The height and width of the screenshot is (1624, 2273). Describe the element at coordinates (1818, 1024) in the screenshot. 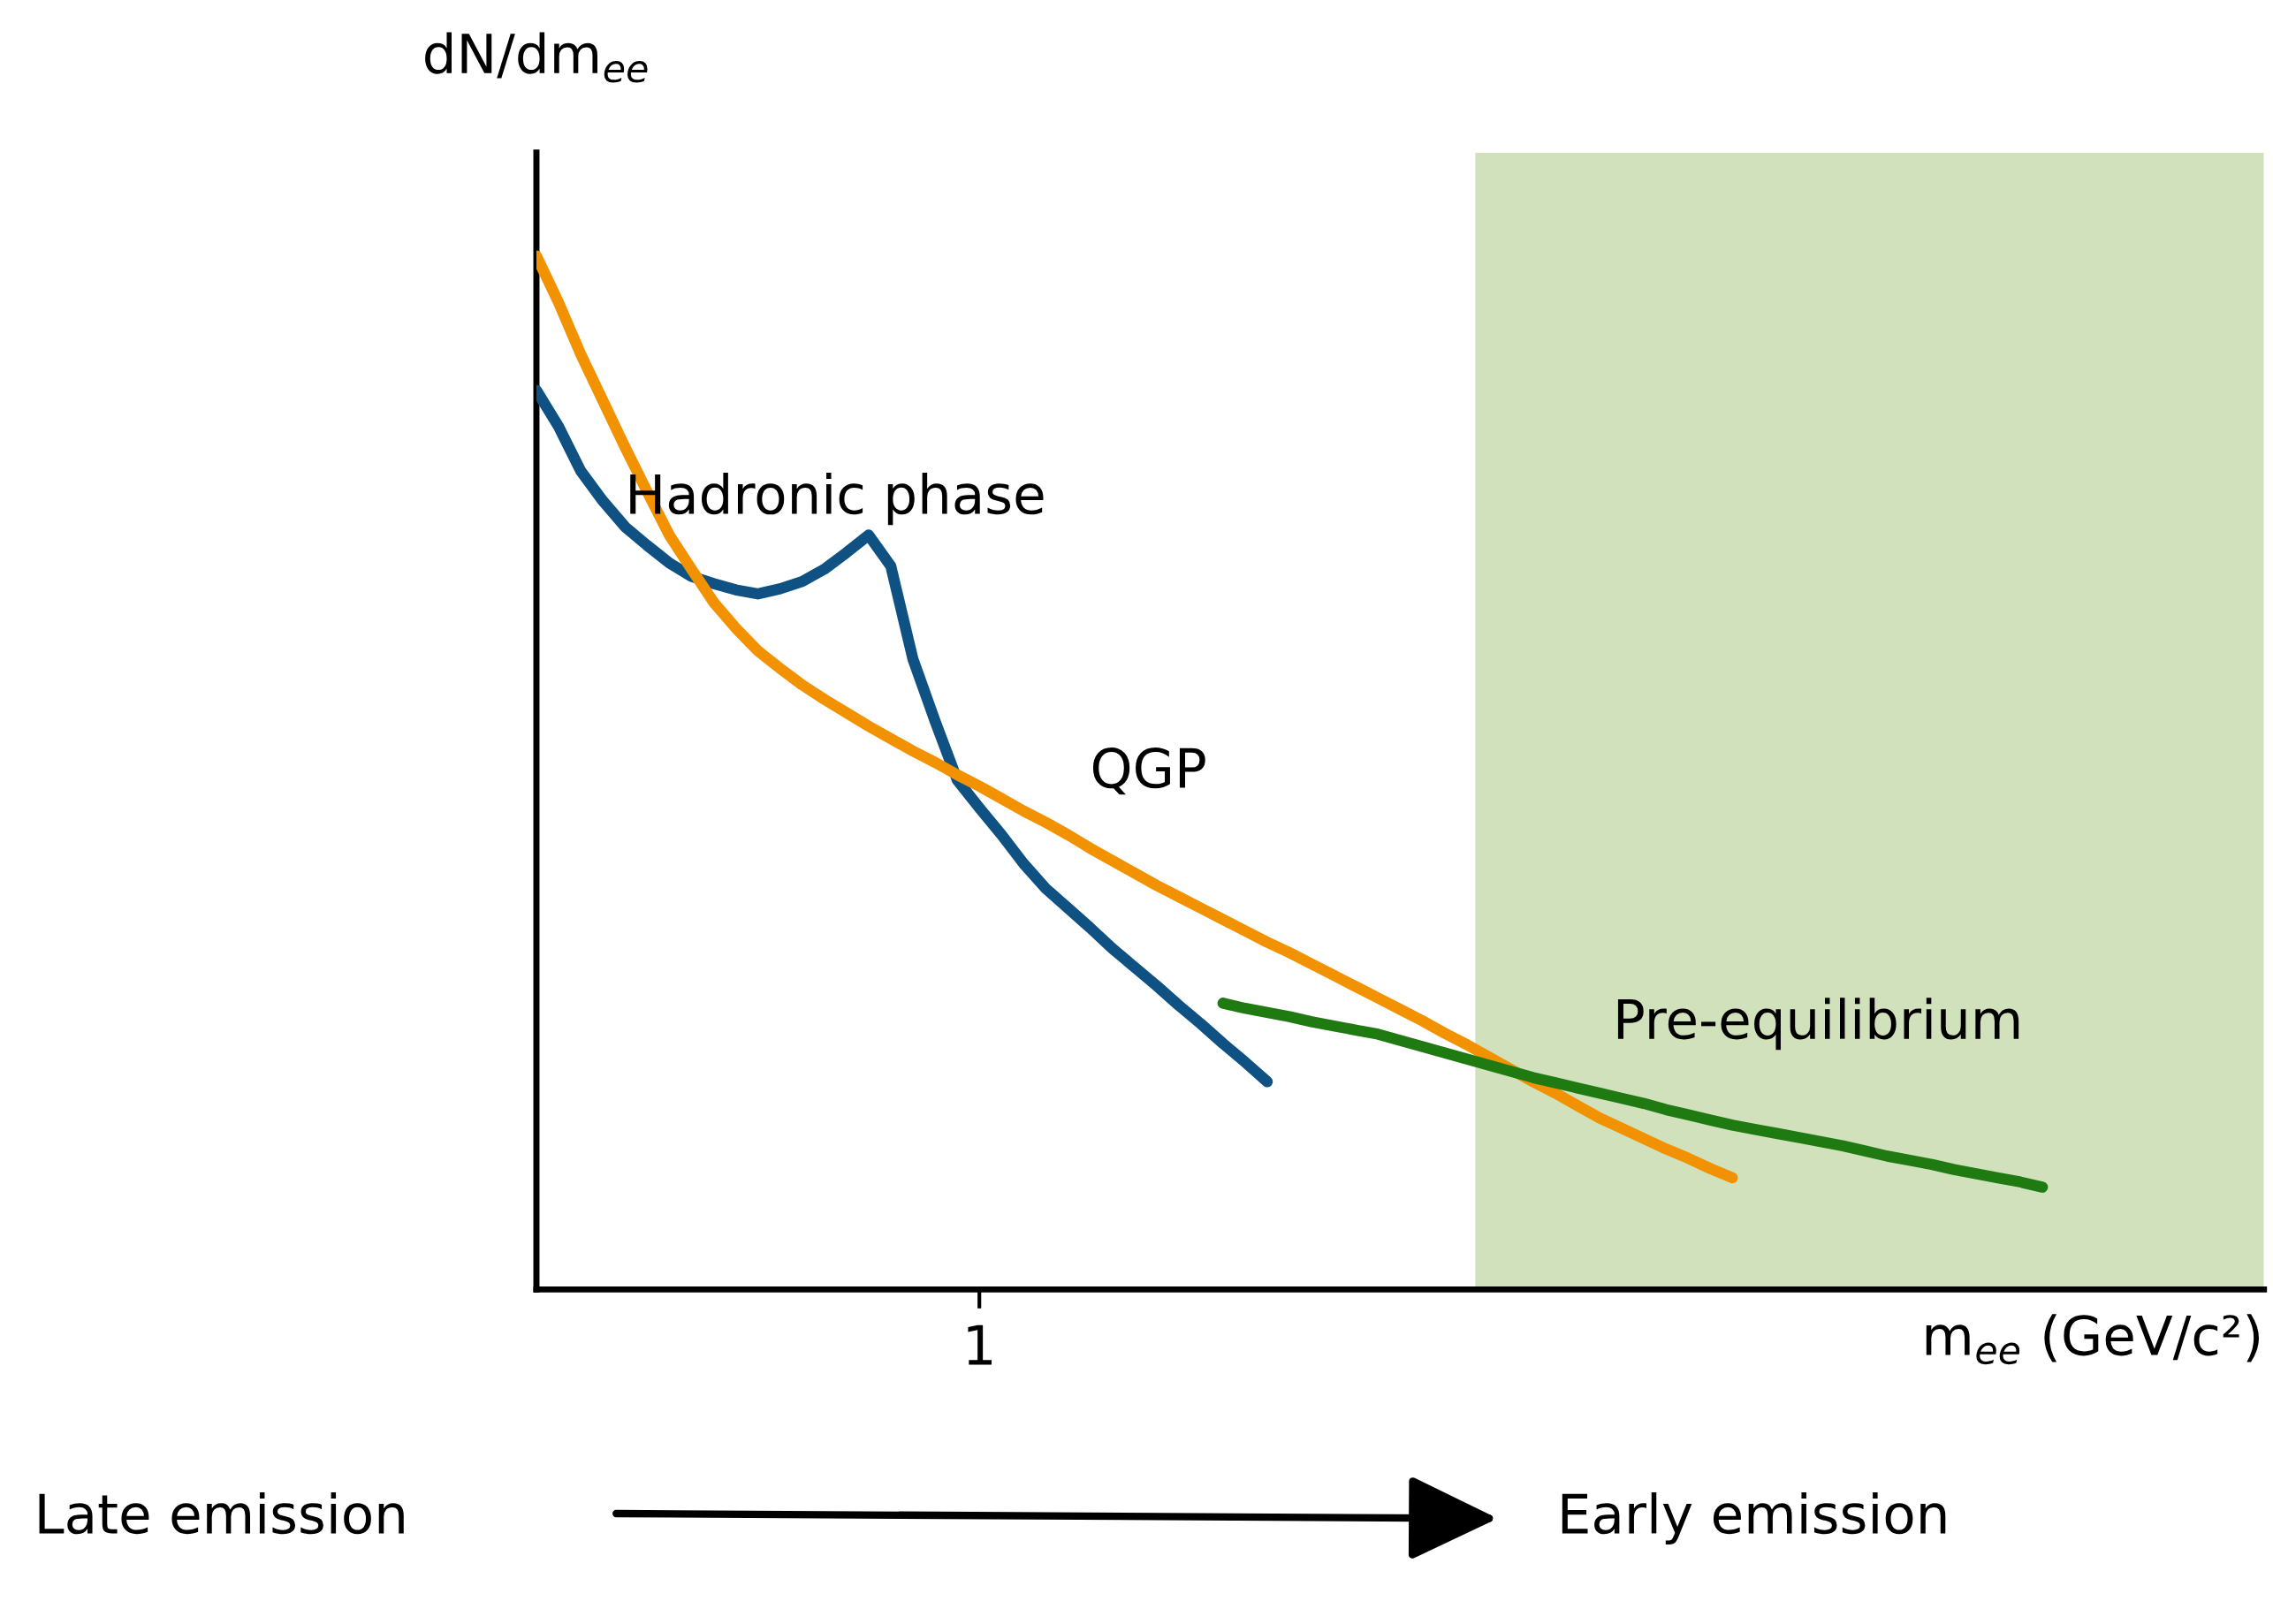

I see `series-label: Pre-equilibrium` at that location.